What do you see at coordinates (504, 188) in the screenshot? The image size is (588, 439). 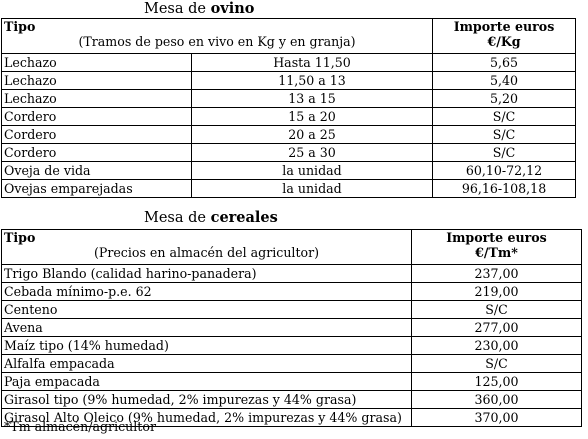 I see `importe-cell: 96,16-108,18` at bounding box center [504, 188].